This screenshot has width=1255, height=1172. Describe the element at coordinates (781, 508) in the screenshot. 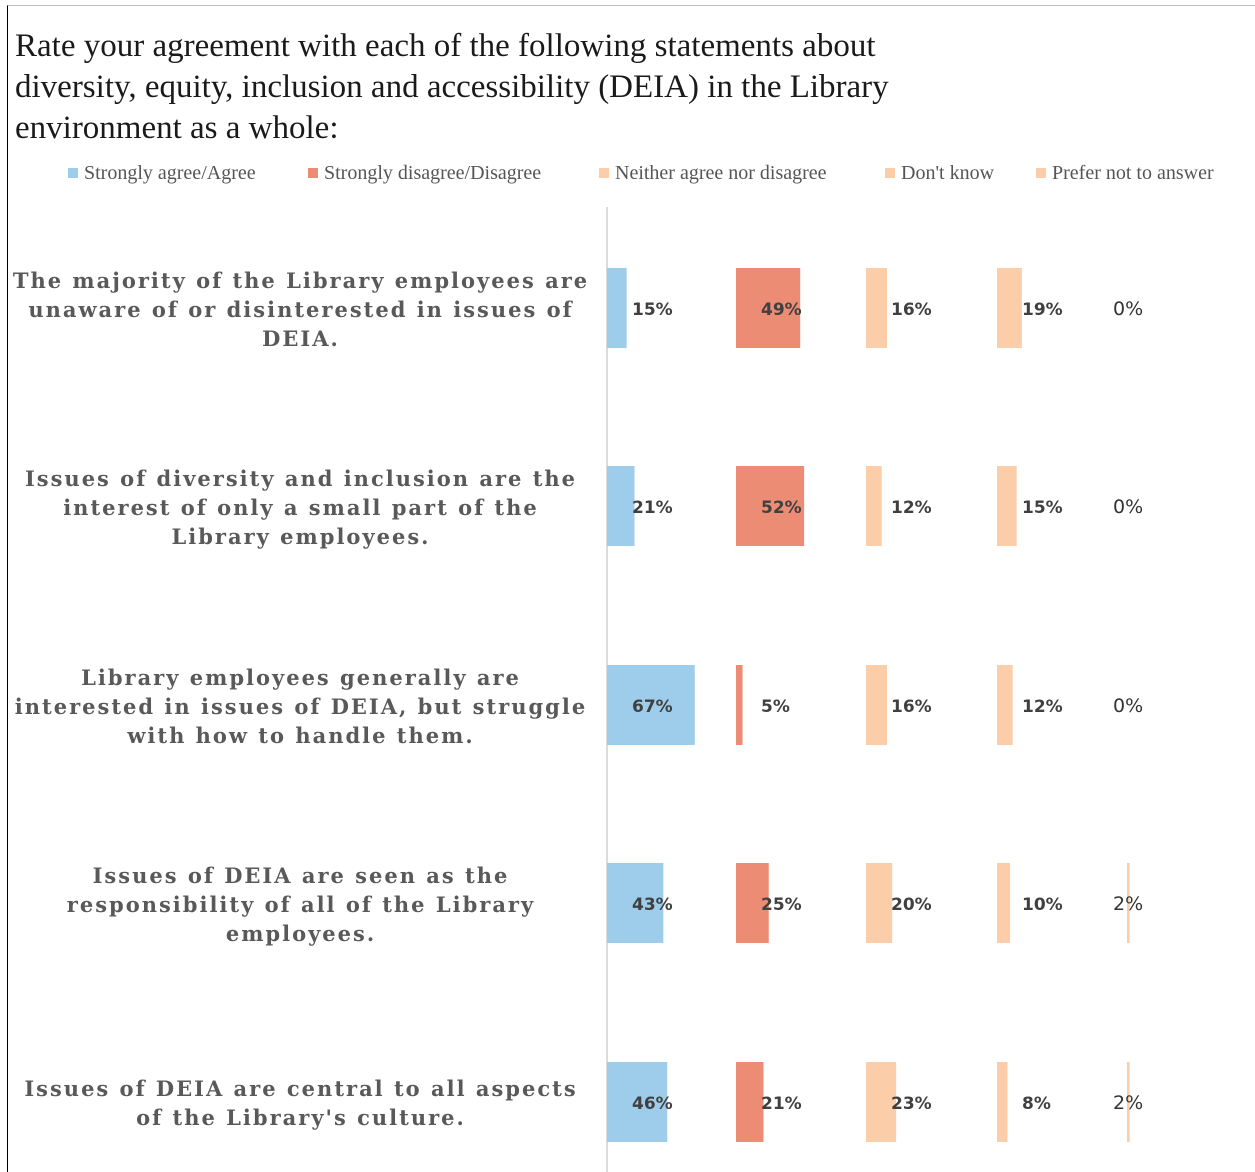

I see `data-label-disagree-row-2: 52%` at that location.